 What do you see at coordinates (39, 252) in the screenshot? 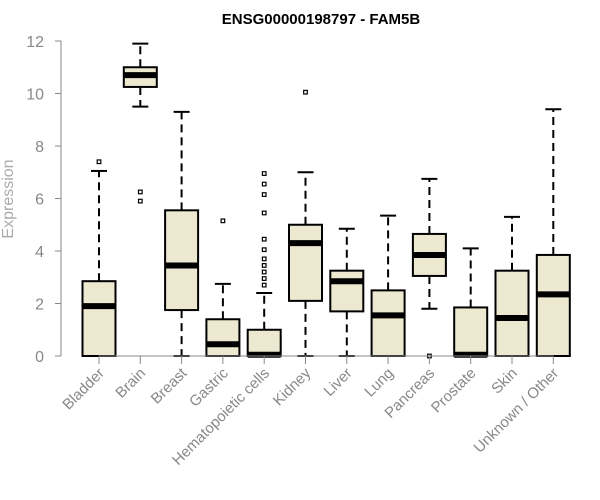
I see `y-tick-label: 4` at bounding box center [39, 252].